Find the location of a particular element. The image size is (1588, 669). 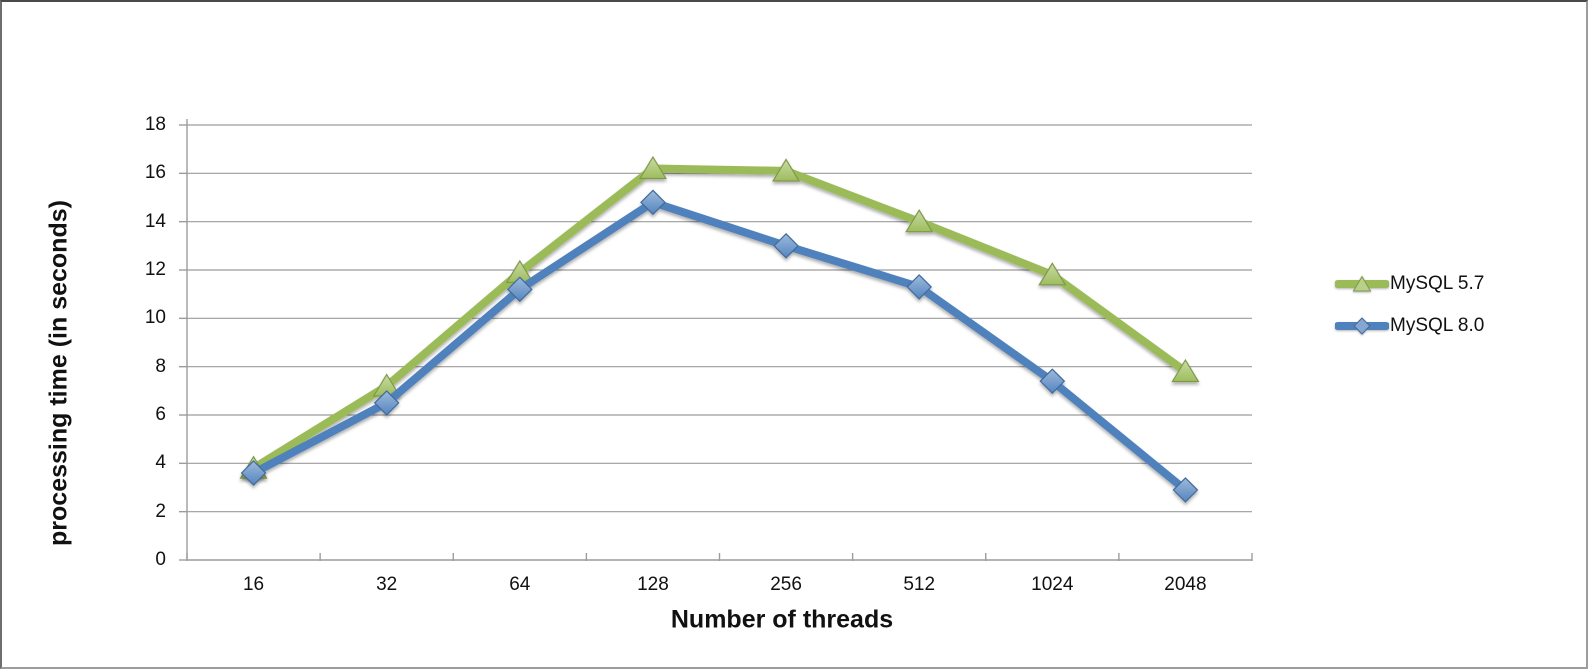

legend-label: MySQL 8.0 is located at coordinates (1437, 325).